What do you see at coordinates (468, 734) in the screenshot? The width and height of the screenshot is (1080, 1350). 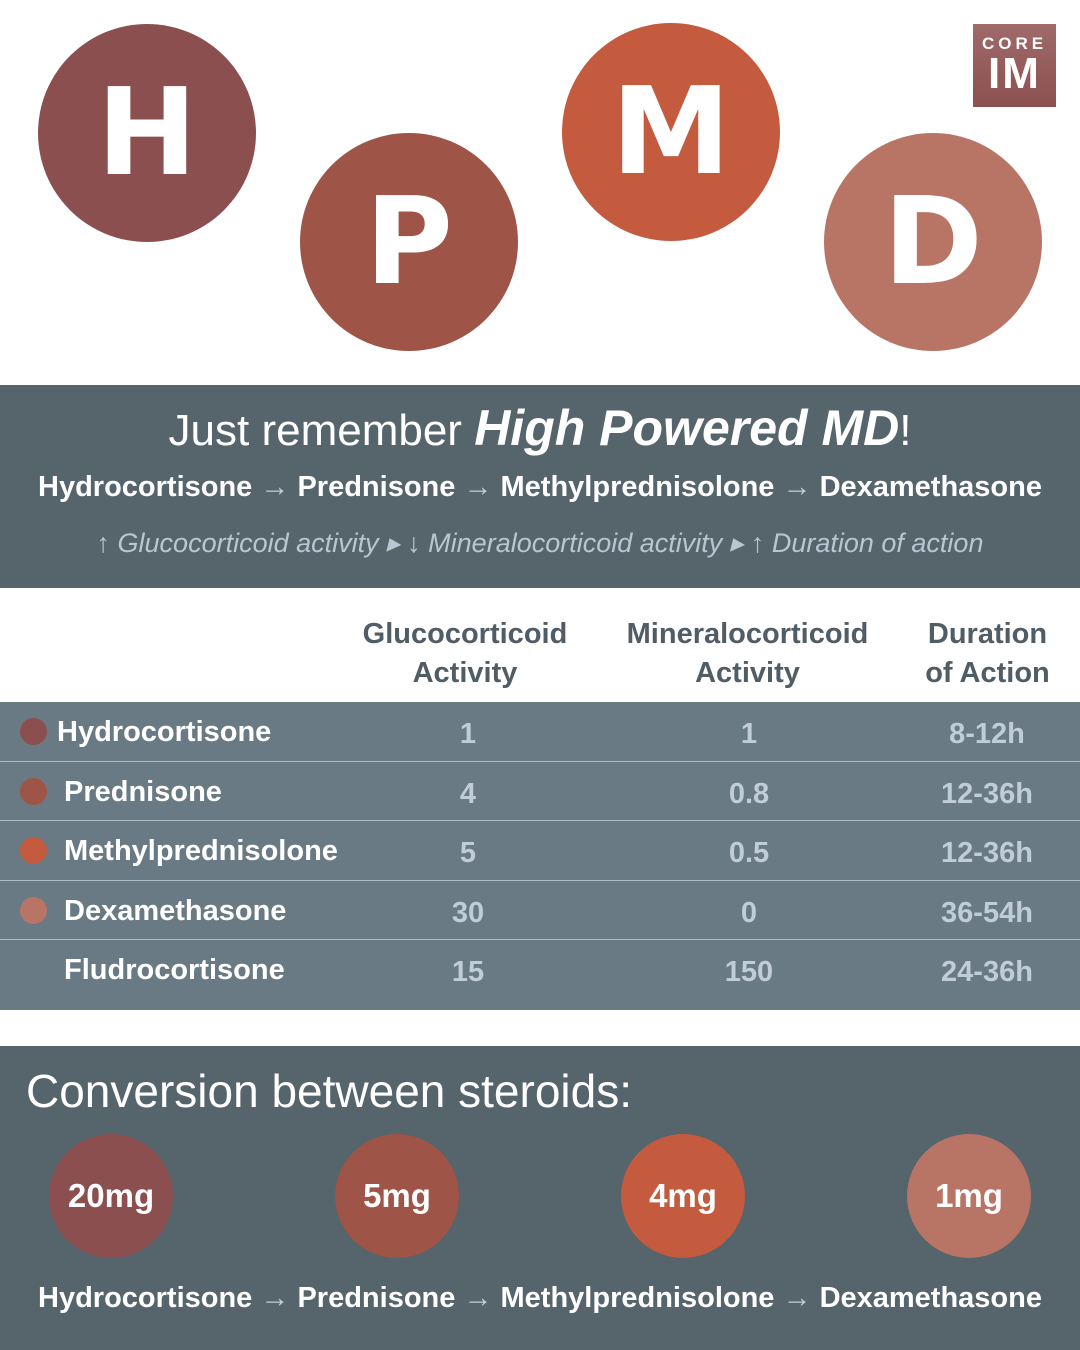 I see `gluco-value: 1` at bounding box center [468, 734].